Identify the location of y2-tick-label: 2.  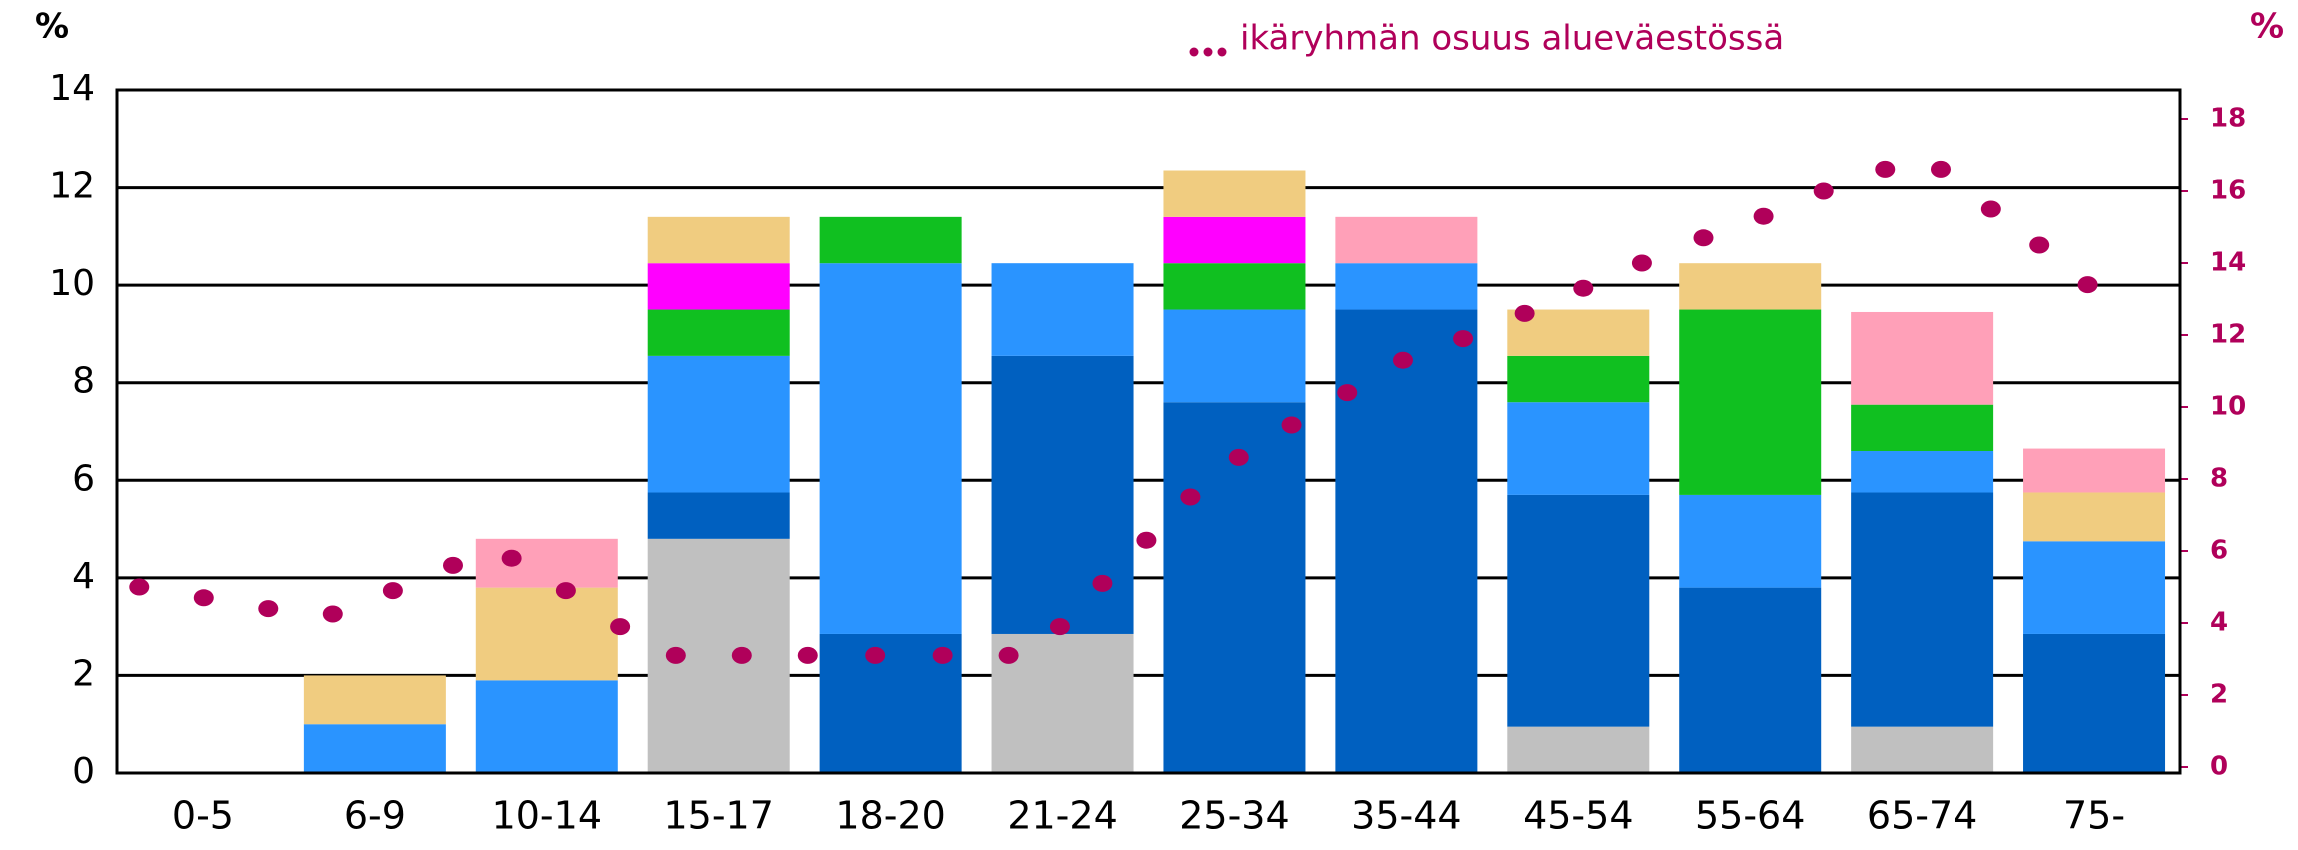
(2219, 695).